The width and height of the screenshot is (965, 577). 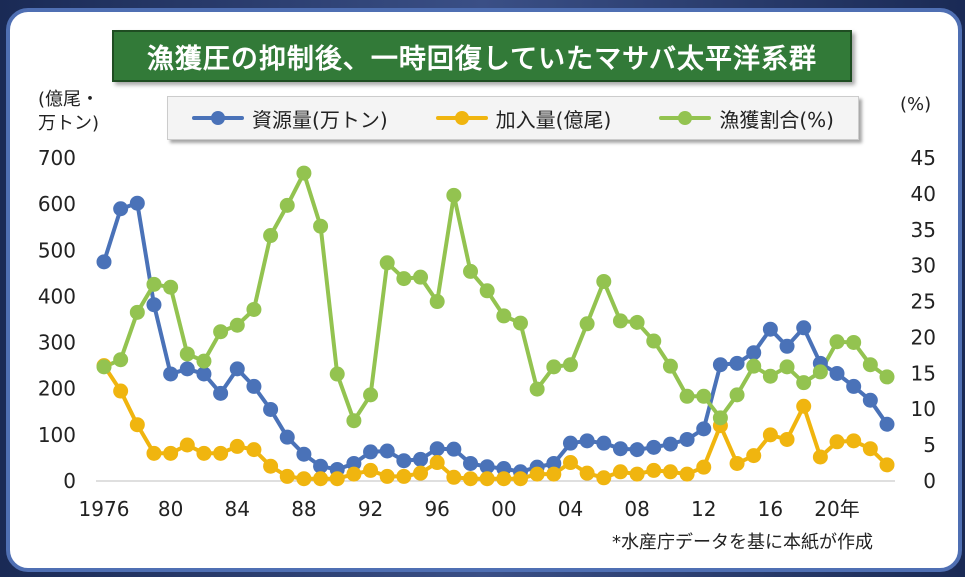 What do you see at coordinates (57, 158) in the screenshot?
I see `left-axis-tick-label: 700` at bounding box center [57, 158].